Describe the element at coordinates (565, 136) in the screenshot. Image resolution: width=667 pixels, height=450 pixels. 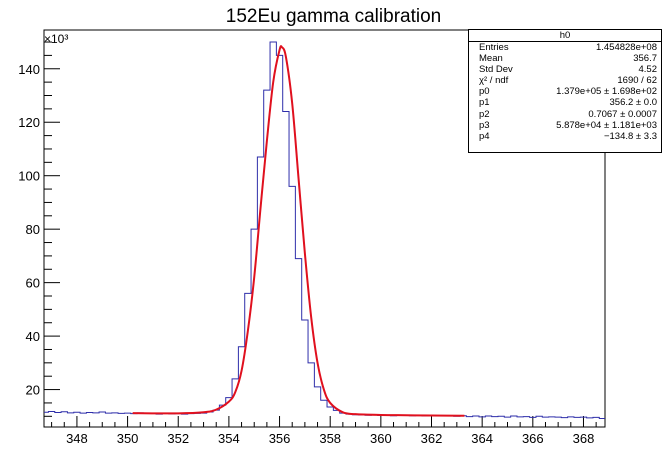
I see `stats-row: p4 −134.8 ± 3.3` at that location.